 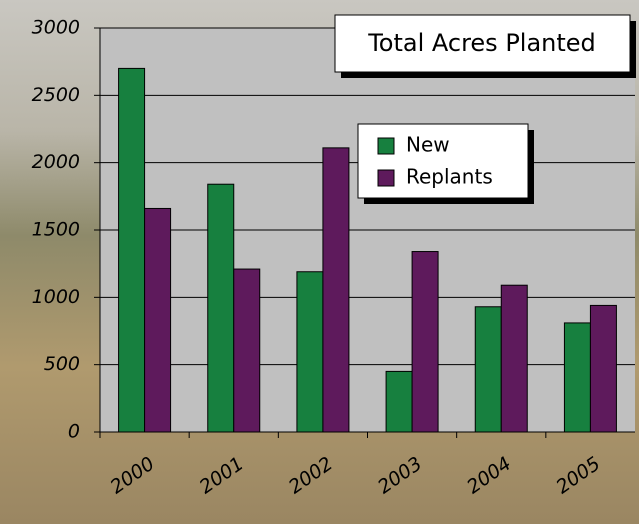 What do you see at coordinates (56, 162) in the screenshot?
I see `y-tick-label: 2000` at bounding box center [56, 162].